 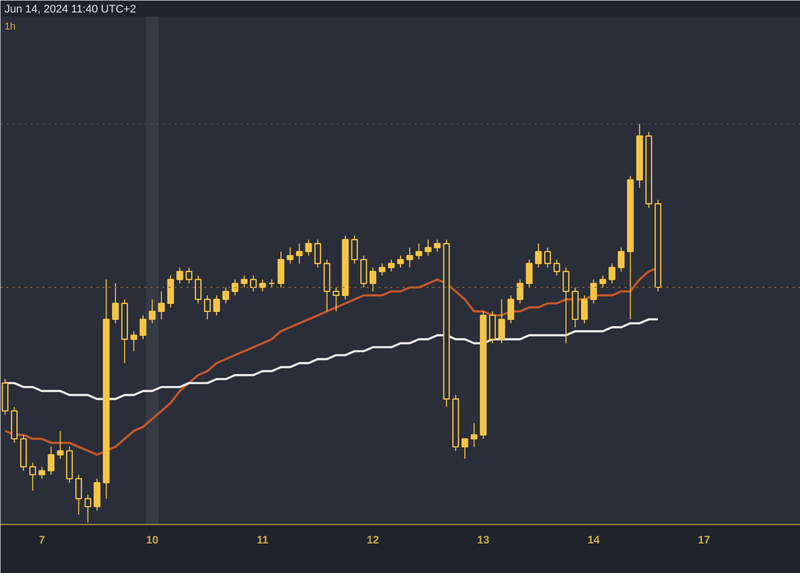 I want to click on x-tick-label: 13, so click(x=483, y=540).